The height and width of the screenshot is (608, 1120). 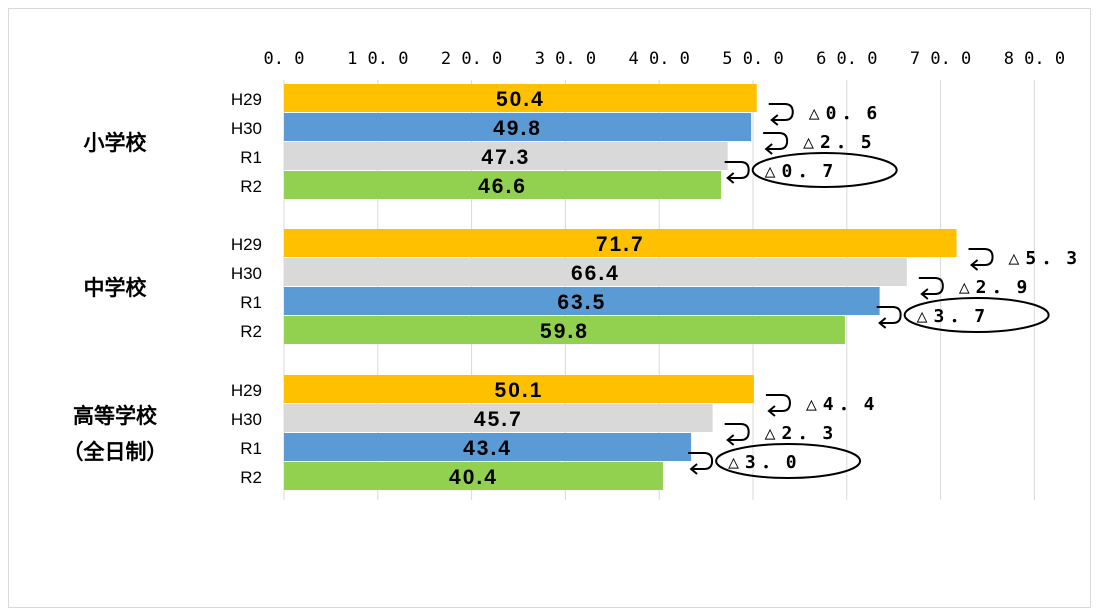 I want to click on bar-value-label: 50.4, so click(x=520, y=99).